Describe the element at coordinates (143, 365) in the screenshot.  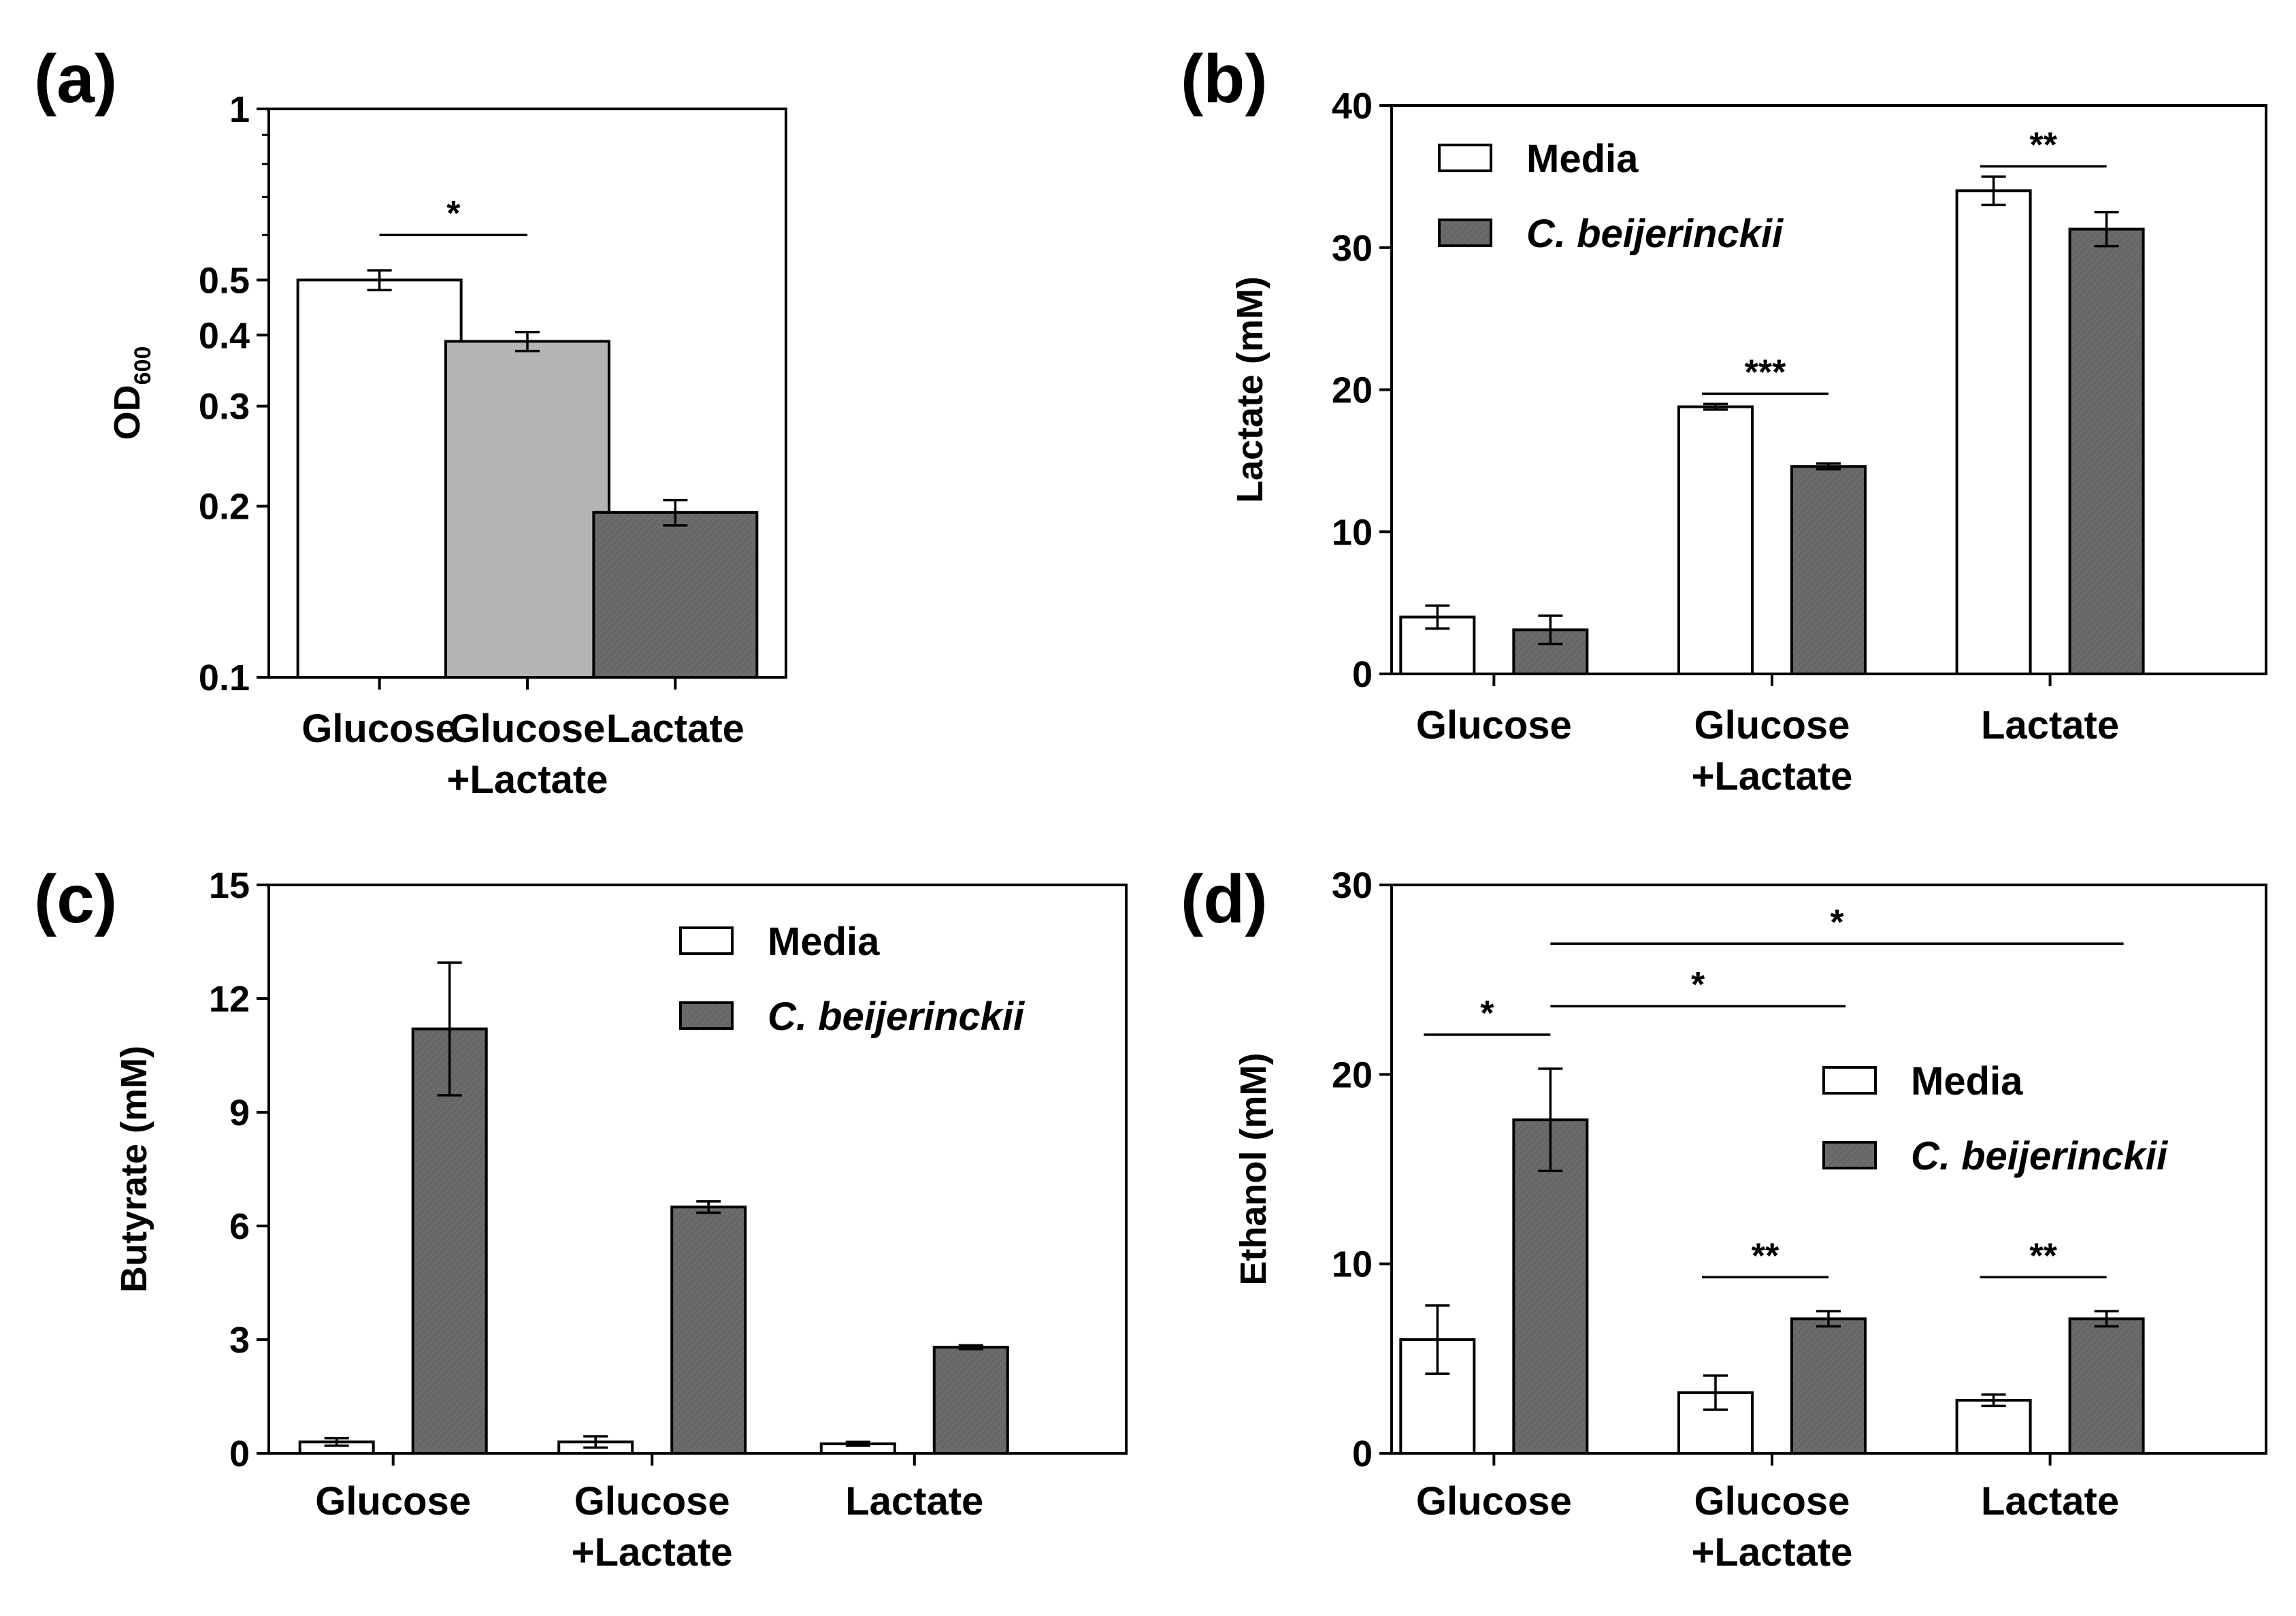
I see `y-axis-label-subscript: 600` at that location.